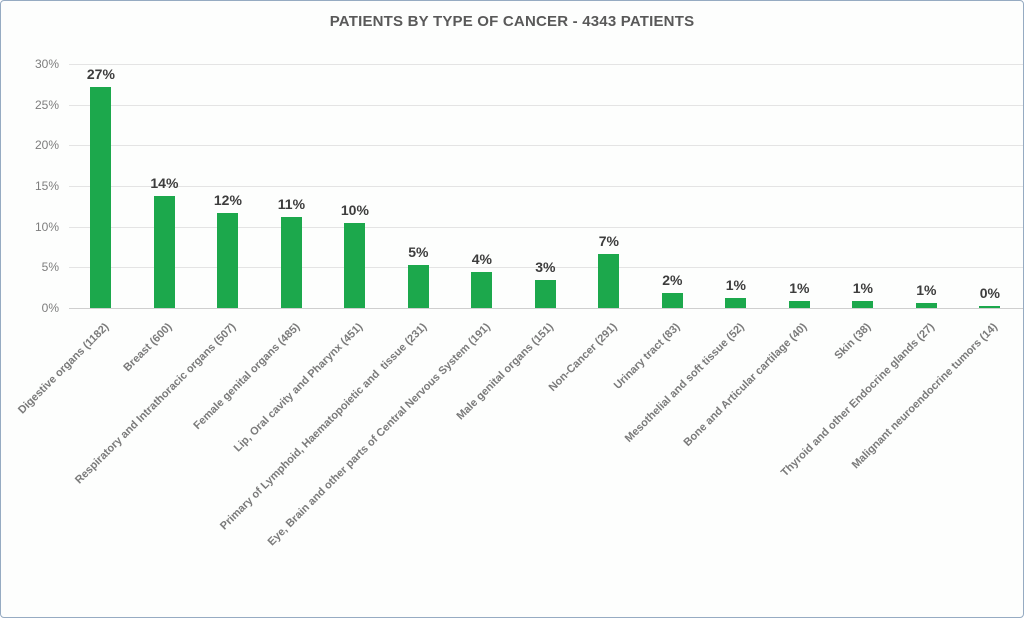 Image resolution: width=1024 pixels, height=618 pixels. What do you see at coordinates (684, 383) in the screenshot?
I see `x-axis-category-label: Mesothelial and soft tissue (52)` at bounding box center [684, 383].